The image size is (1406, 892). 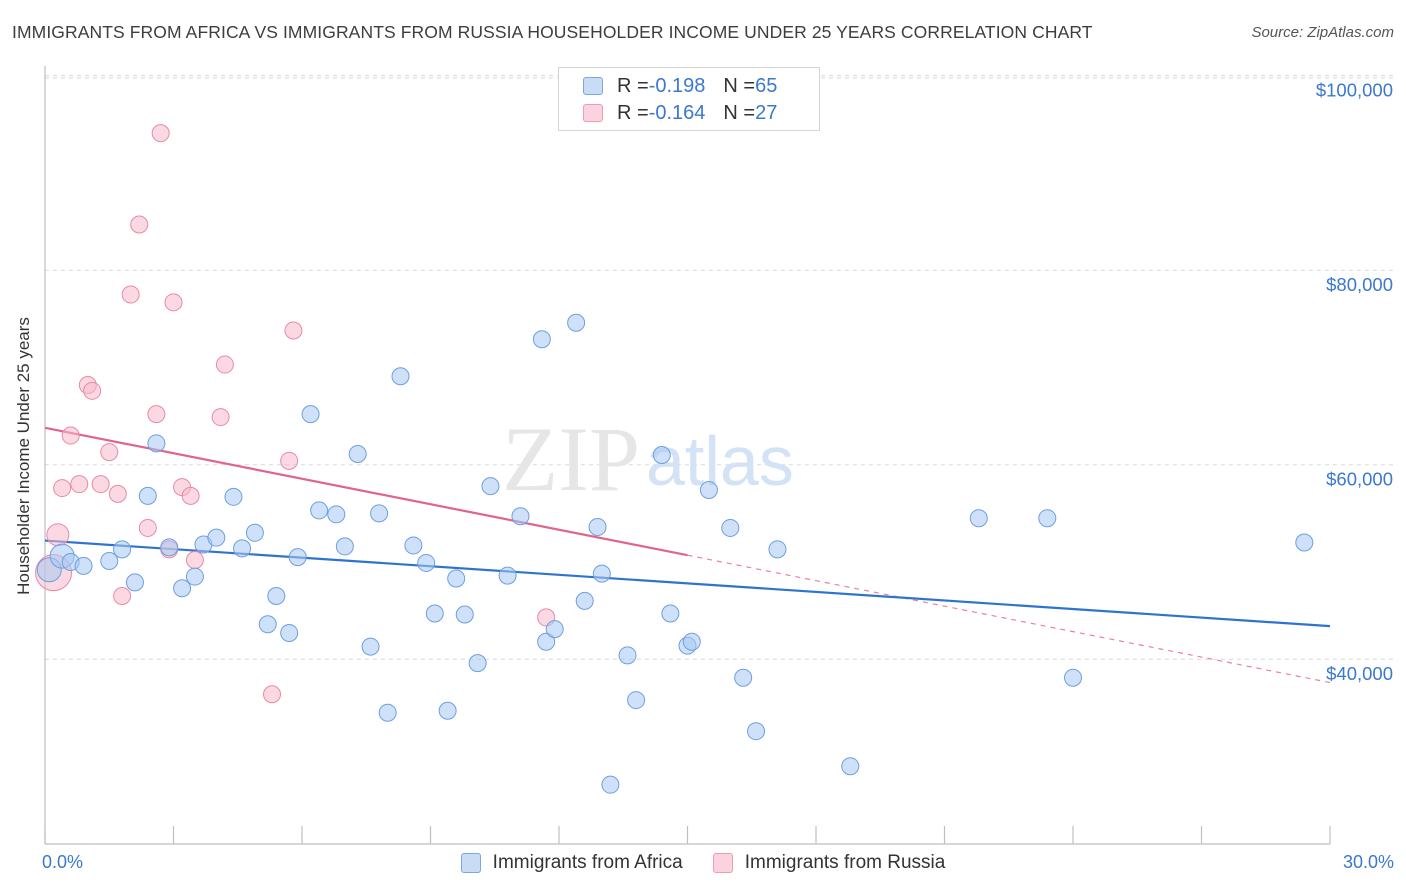 I want to click on y-tick-label: $40,000, so click(x=1359, y=673).